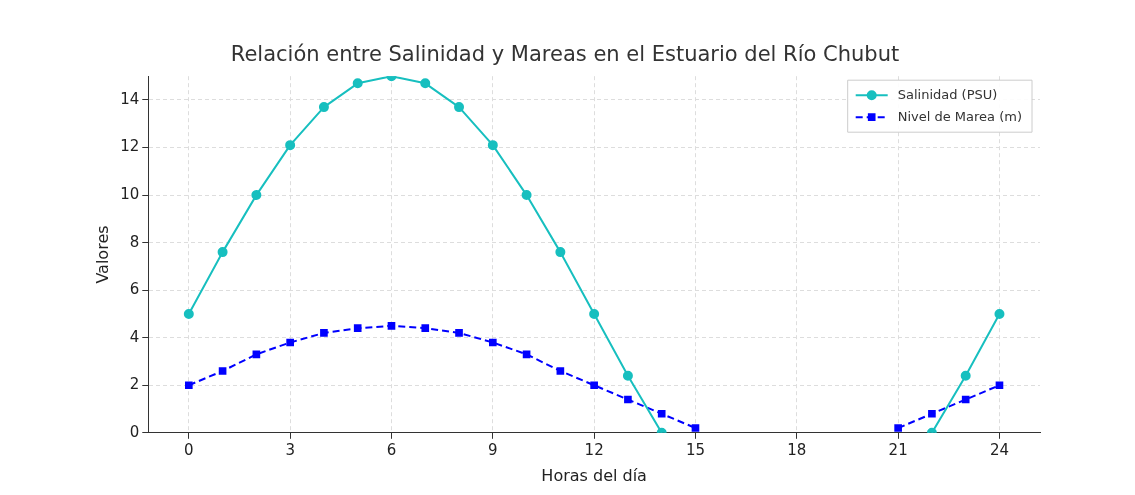 Image resolution: width=1135 pixels, height=495 pixels. Describe the element at coordinates (999, 449) in the screenshot. I see `x-tick-label: 24` at that location.